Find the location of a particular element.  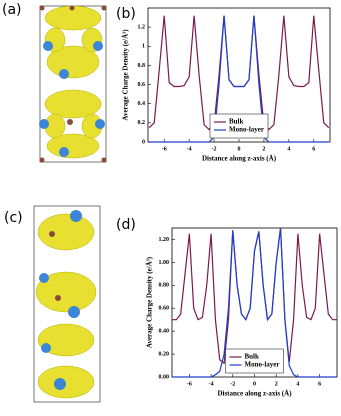

y-tick-label: 0 is located at coordinates (143, 142).